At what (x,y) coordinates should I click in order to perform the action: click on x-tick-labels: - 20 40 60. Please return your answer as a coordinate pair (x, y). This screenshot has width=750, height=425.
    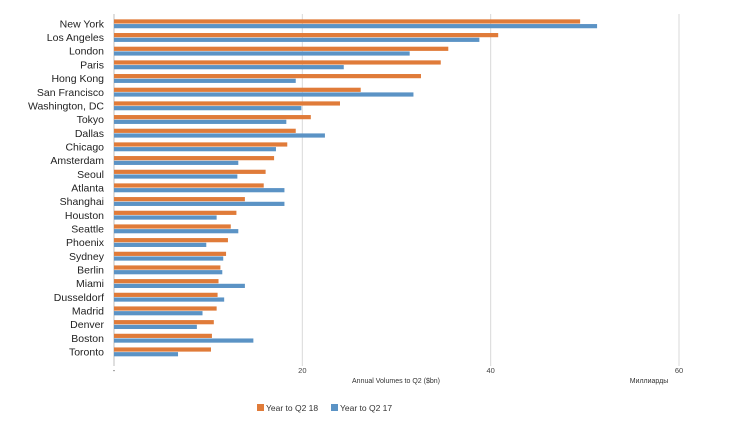
    Looking at the image, I should click on (398, 370).